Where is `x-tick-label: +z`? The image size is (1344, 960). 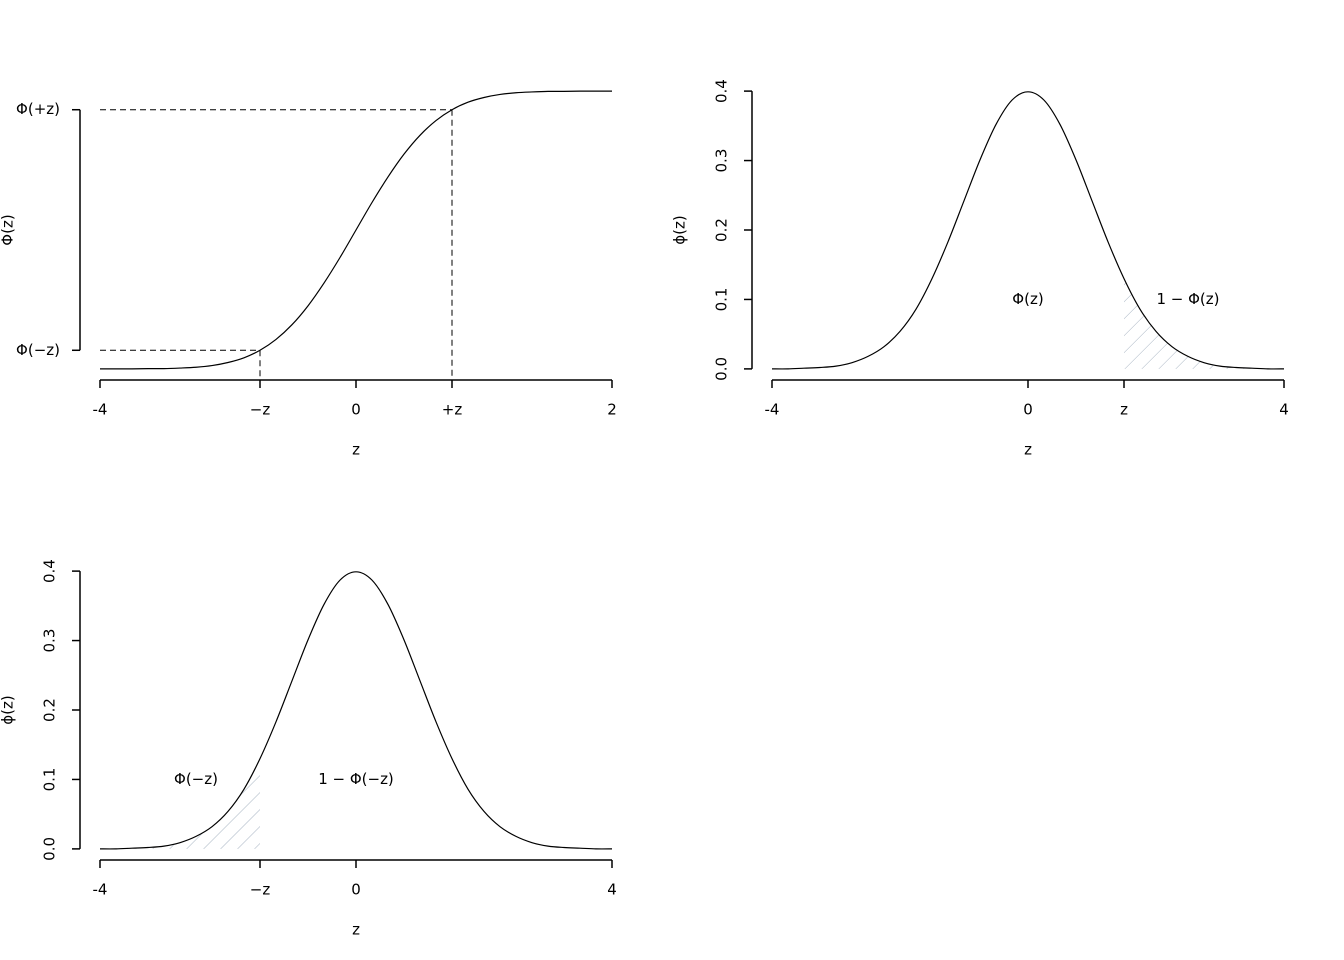 x-tick-label: +z is located at coordinates (452, 410).